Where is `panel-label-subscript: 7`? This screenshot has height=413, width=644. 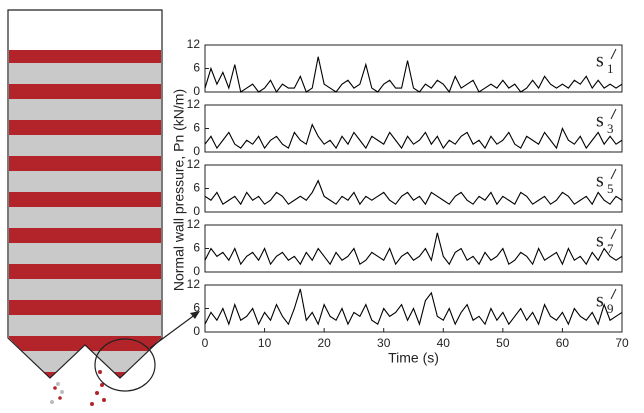 panel-label-subscript: 7 is located at coordinates (610, 248).